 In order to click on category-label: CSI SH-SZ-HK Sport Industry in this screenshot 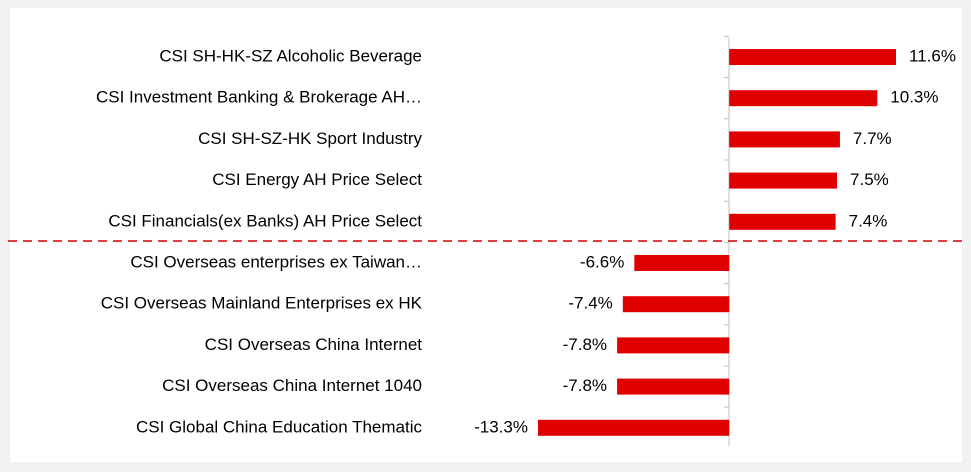, I will do `click(310, 138)`.